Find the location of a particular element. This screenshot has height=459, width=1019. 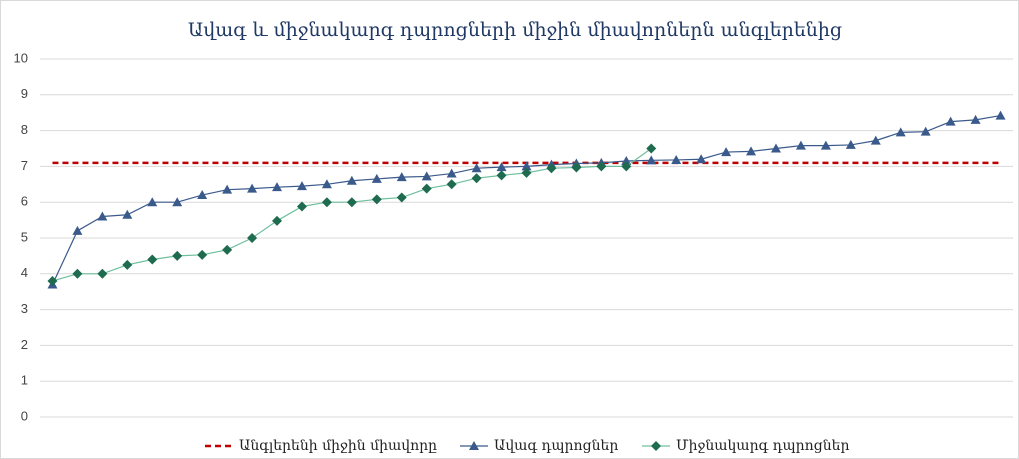

y-tick-label: 5 is located at coordinates (24, 236).